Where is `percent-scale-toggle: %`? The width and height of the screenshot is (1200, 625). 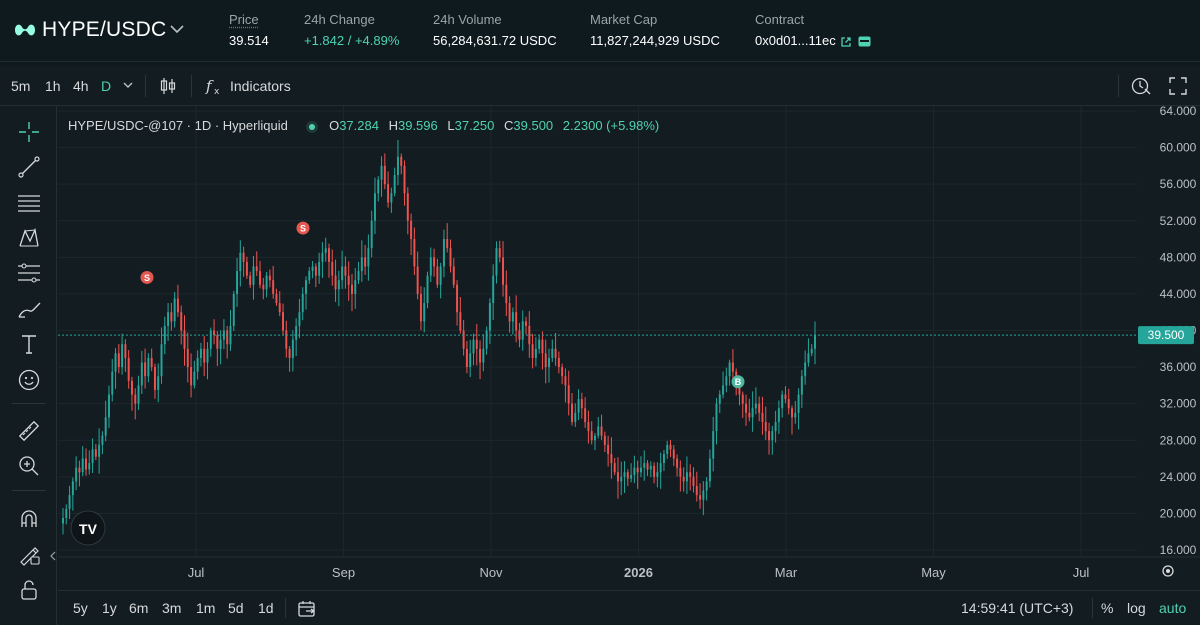
percent-scale-toggle: % is located at coordinates (1107, 608).